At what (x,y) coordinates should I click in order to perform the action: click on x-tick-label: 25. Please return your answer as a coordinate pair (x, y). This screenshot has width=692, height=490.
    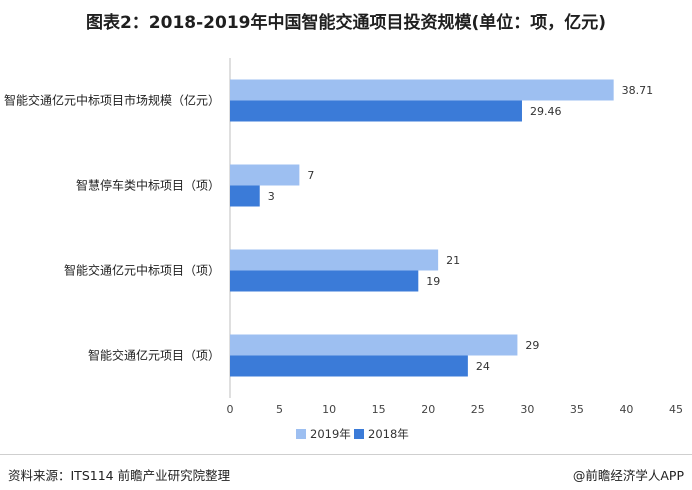
    Looking at the image, I should click on (478, 409).